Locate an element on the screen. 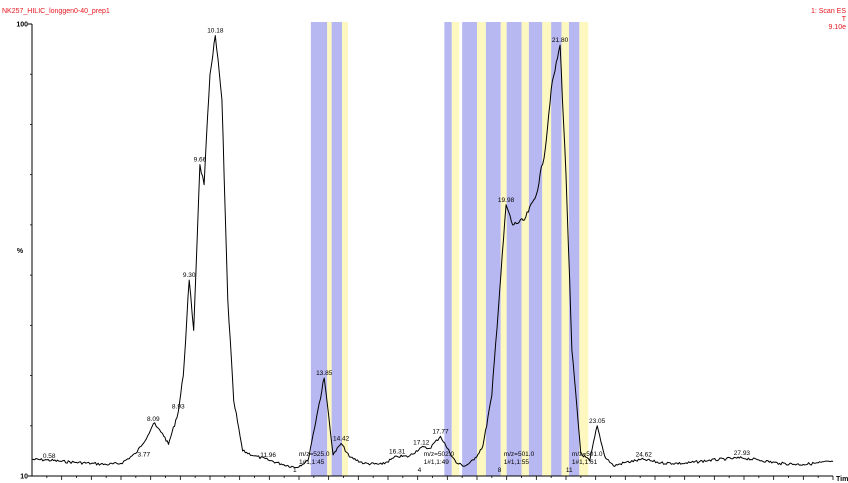  scan-tic-label: T is located at coordinates (843, 19).